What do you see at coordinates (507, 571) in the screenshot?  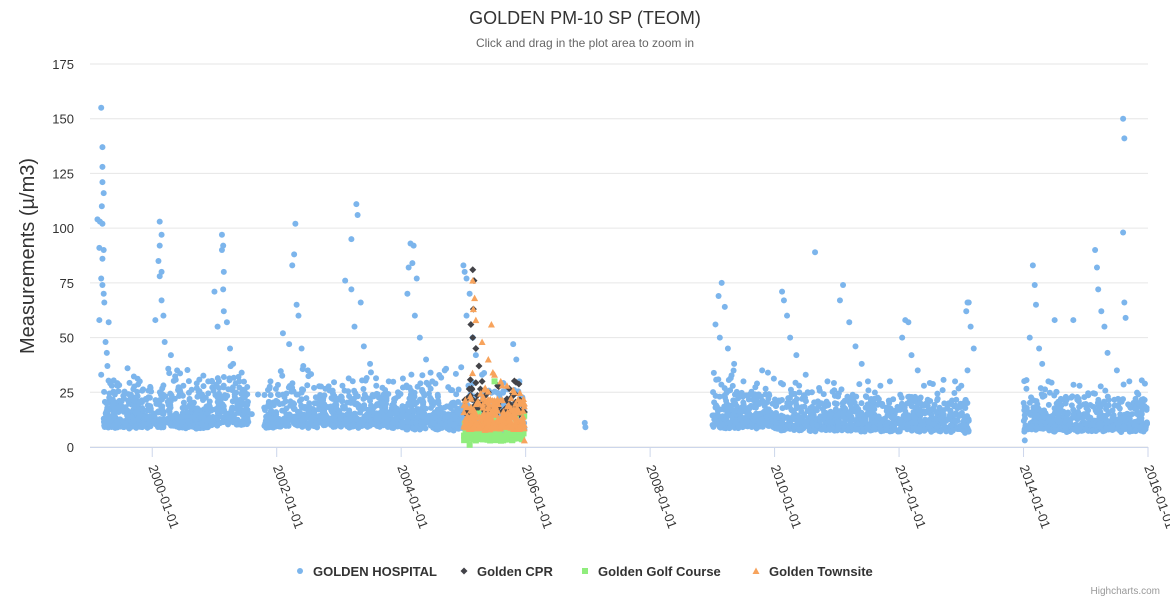 I see `legend-item-golden-cpr: Golden CPR` at bounding box center [507, 571].